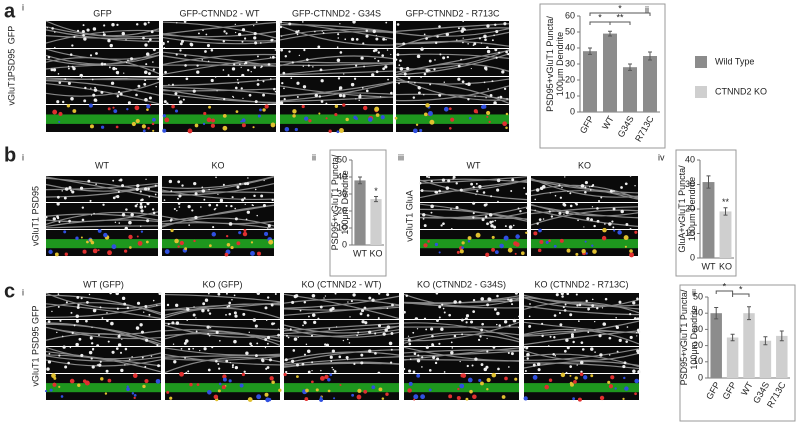 The width and height of the screenshot is (800, 431). Describe the element at coordinates (409, 216) in the screenshot. I see `row-label: vGluT1 GluA` at that location.